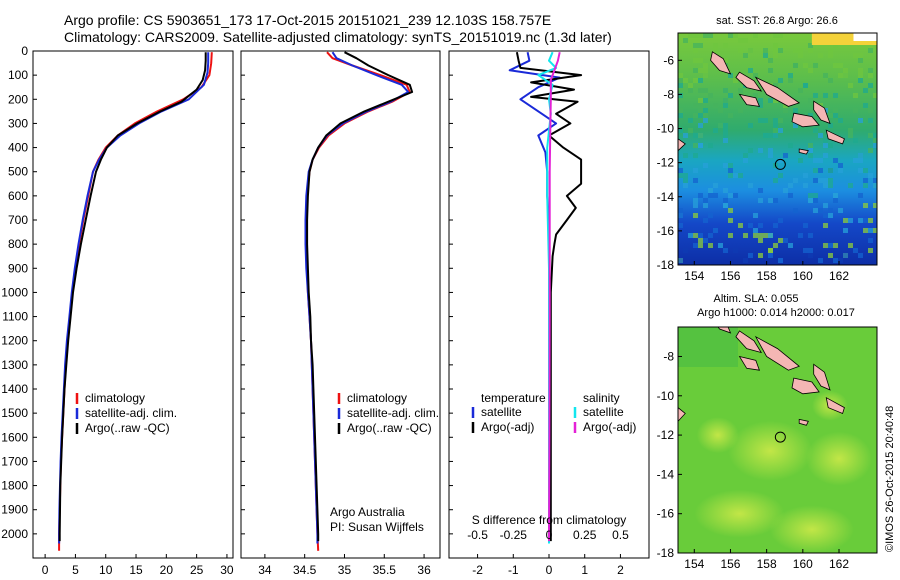 Image resolution: width=900 pixels, height=580 pixels. I want to click on legend-label: satellite, so click(603, 412).